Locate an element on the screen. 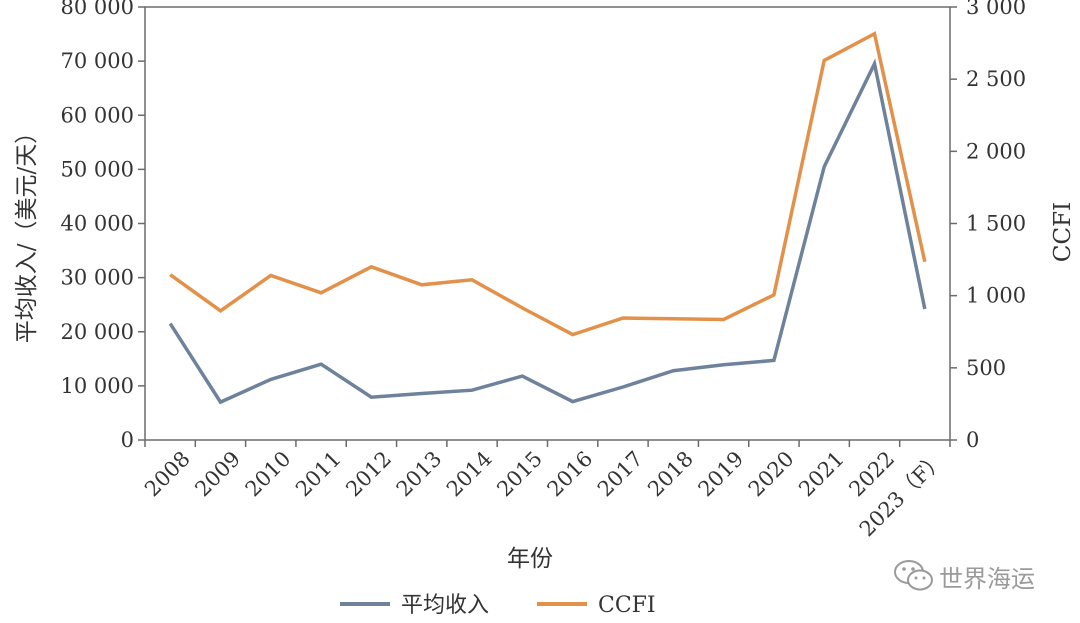  x-tick-label: 2017 is located at coordinates (620, 474).